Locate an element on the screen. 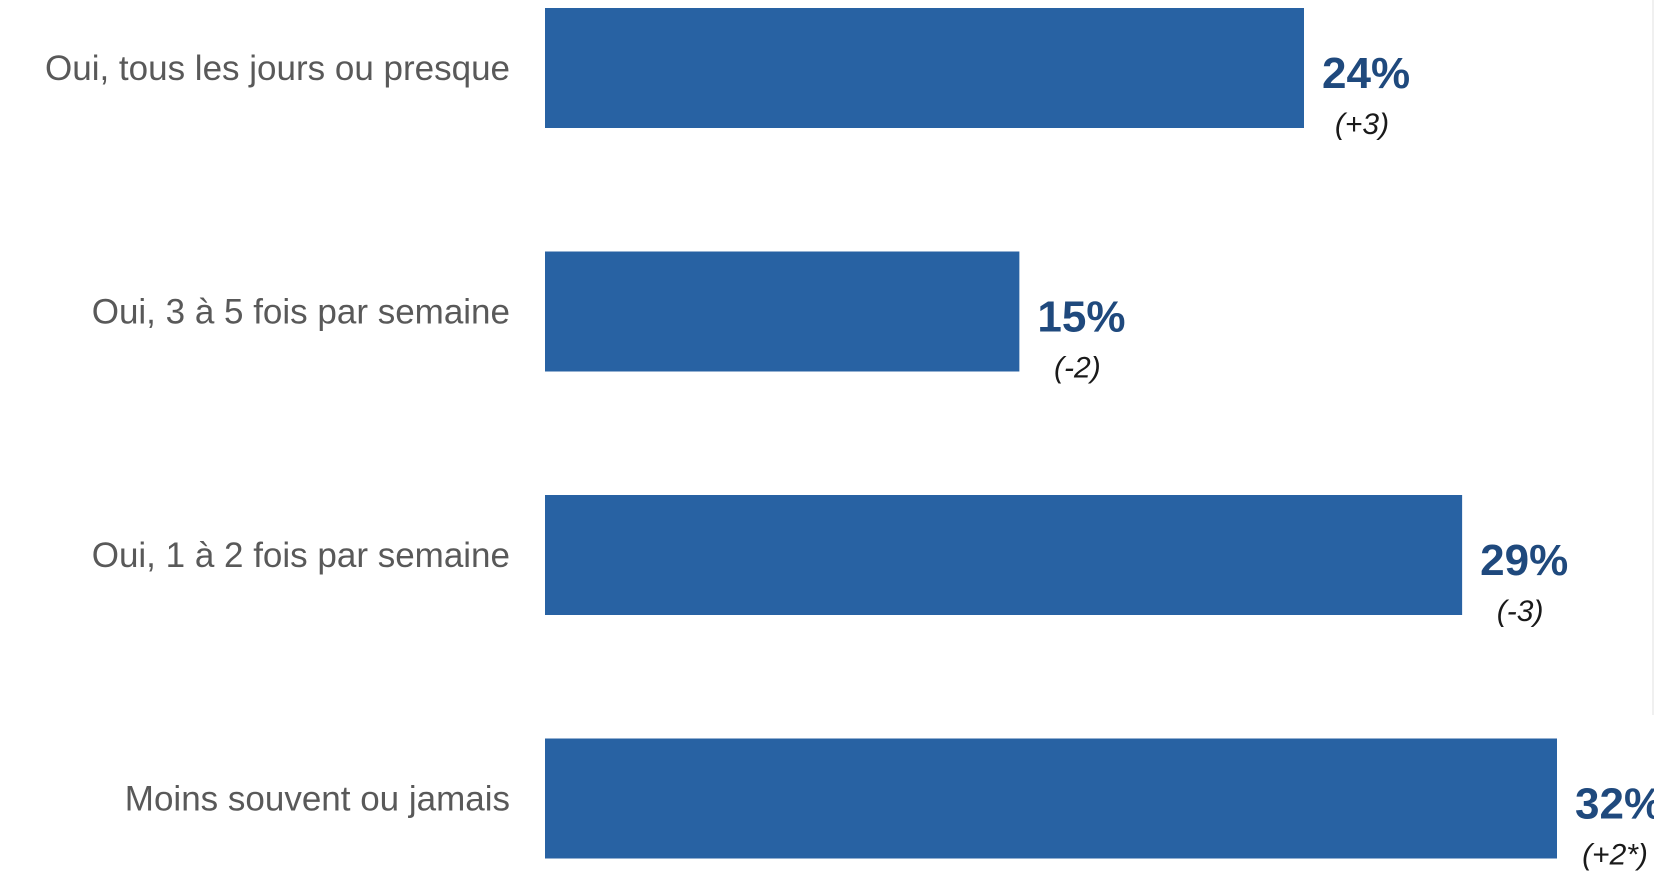  delta-label-3: (-3) is located at coordinates (1520, 611).